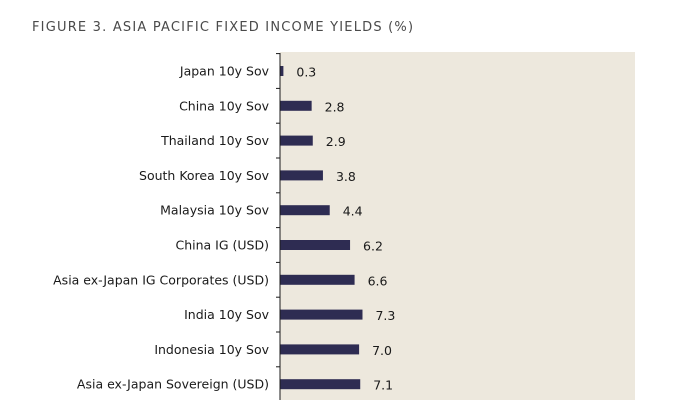 This screenshot has height=400, width=681. I want to click on bars-layer, so click(321, 228).